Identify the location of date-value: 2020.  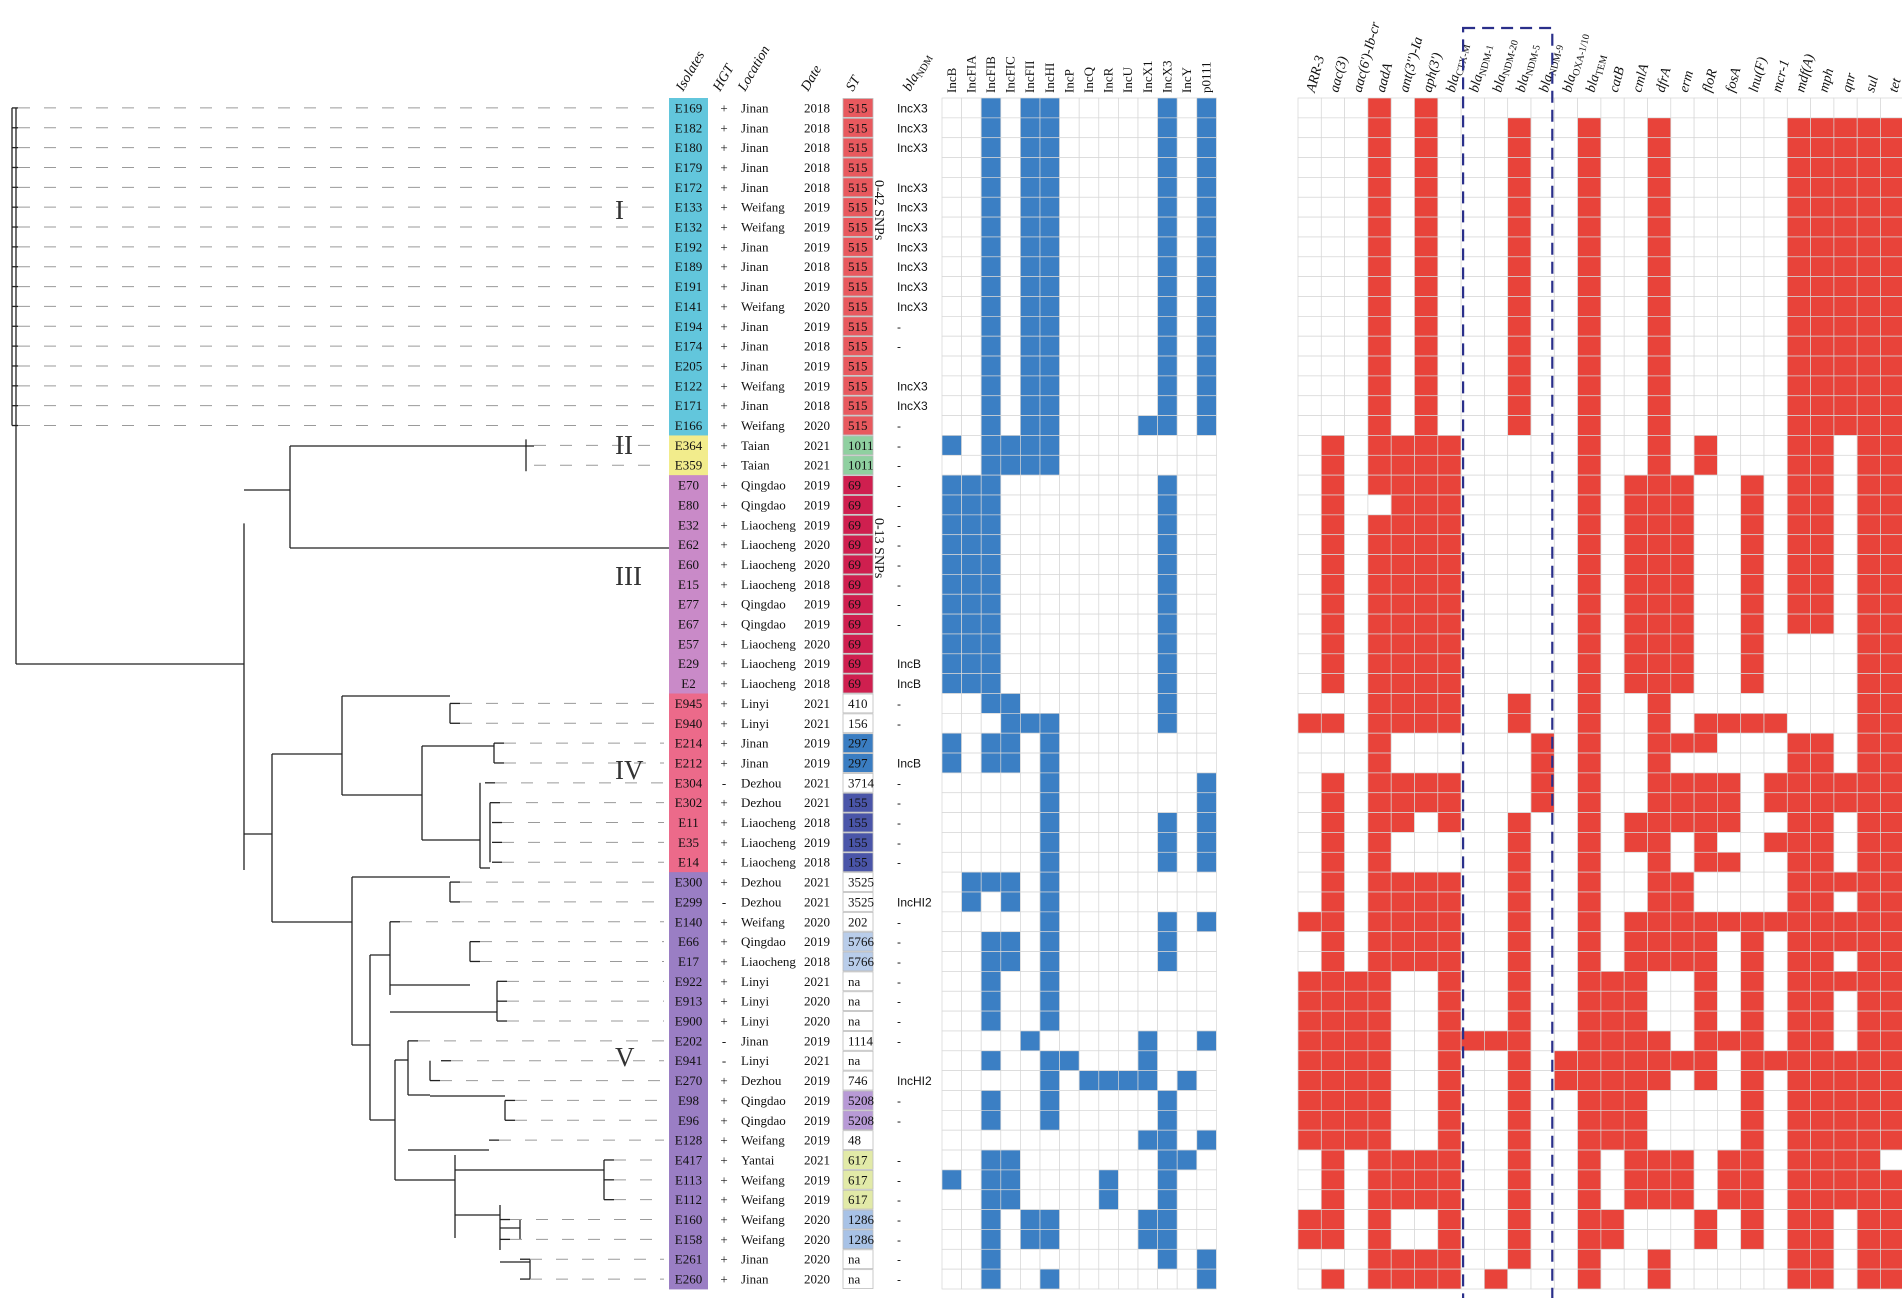
(817, 643).